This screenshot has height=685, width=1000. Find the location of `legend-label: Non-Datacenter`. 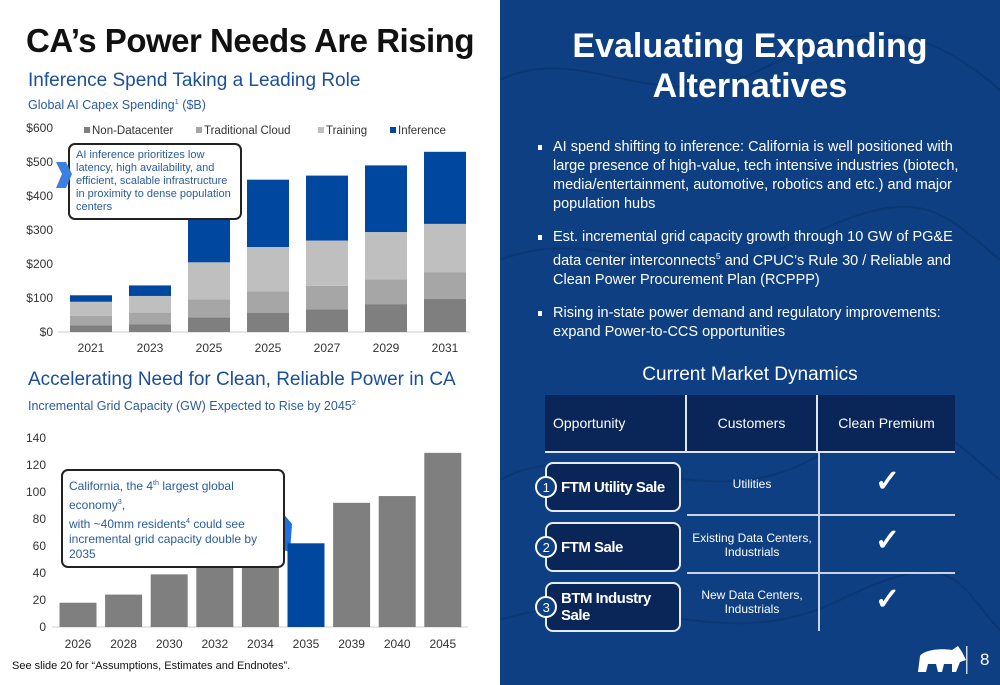

legend-label: Non-Datacenter is located at coordinates (132, 131).